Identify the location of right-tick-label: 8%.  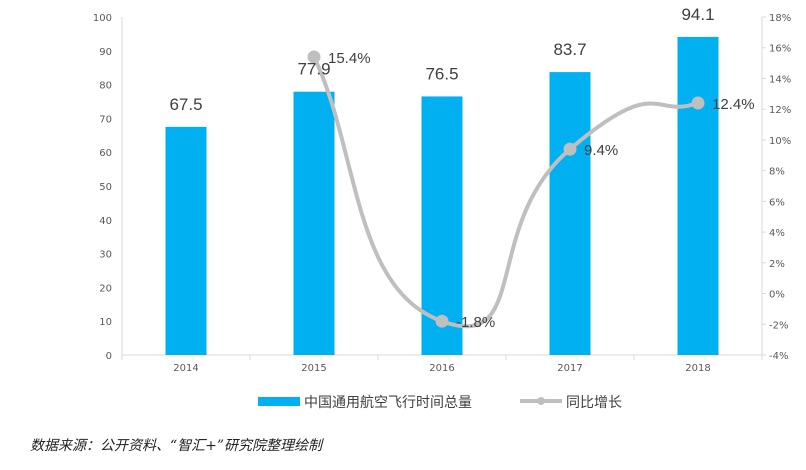
(777, 172).